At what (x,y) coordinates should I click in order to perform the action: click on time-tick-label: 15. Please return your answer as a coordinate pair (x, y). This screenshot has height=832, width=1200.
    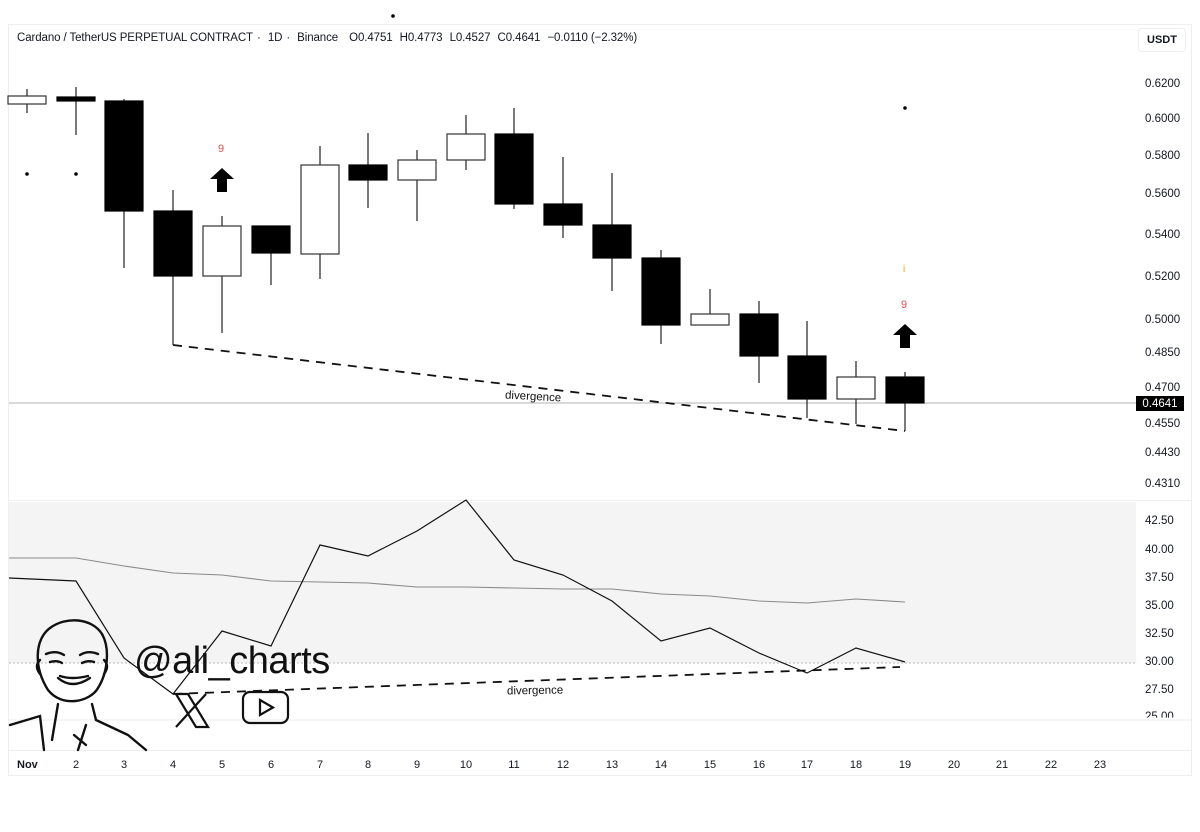
    Looking at the image, I should click on (710, 765).